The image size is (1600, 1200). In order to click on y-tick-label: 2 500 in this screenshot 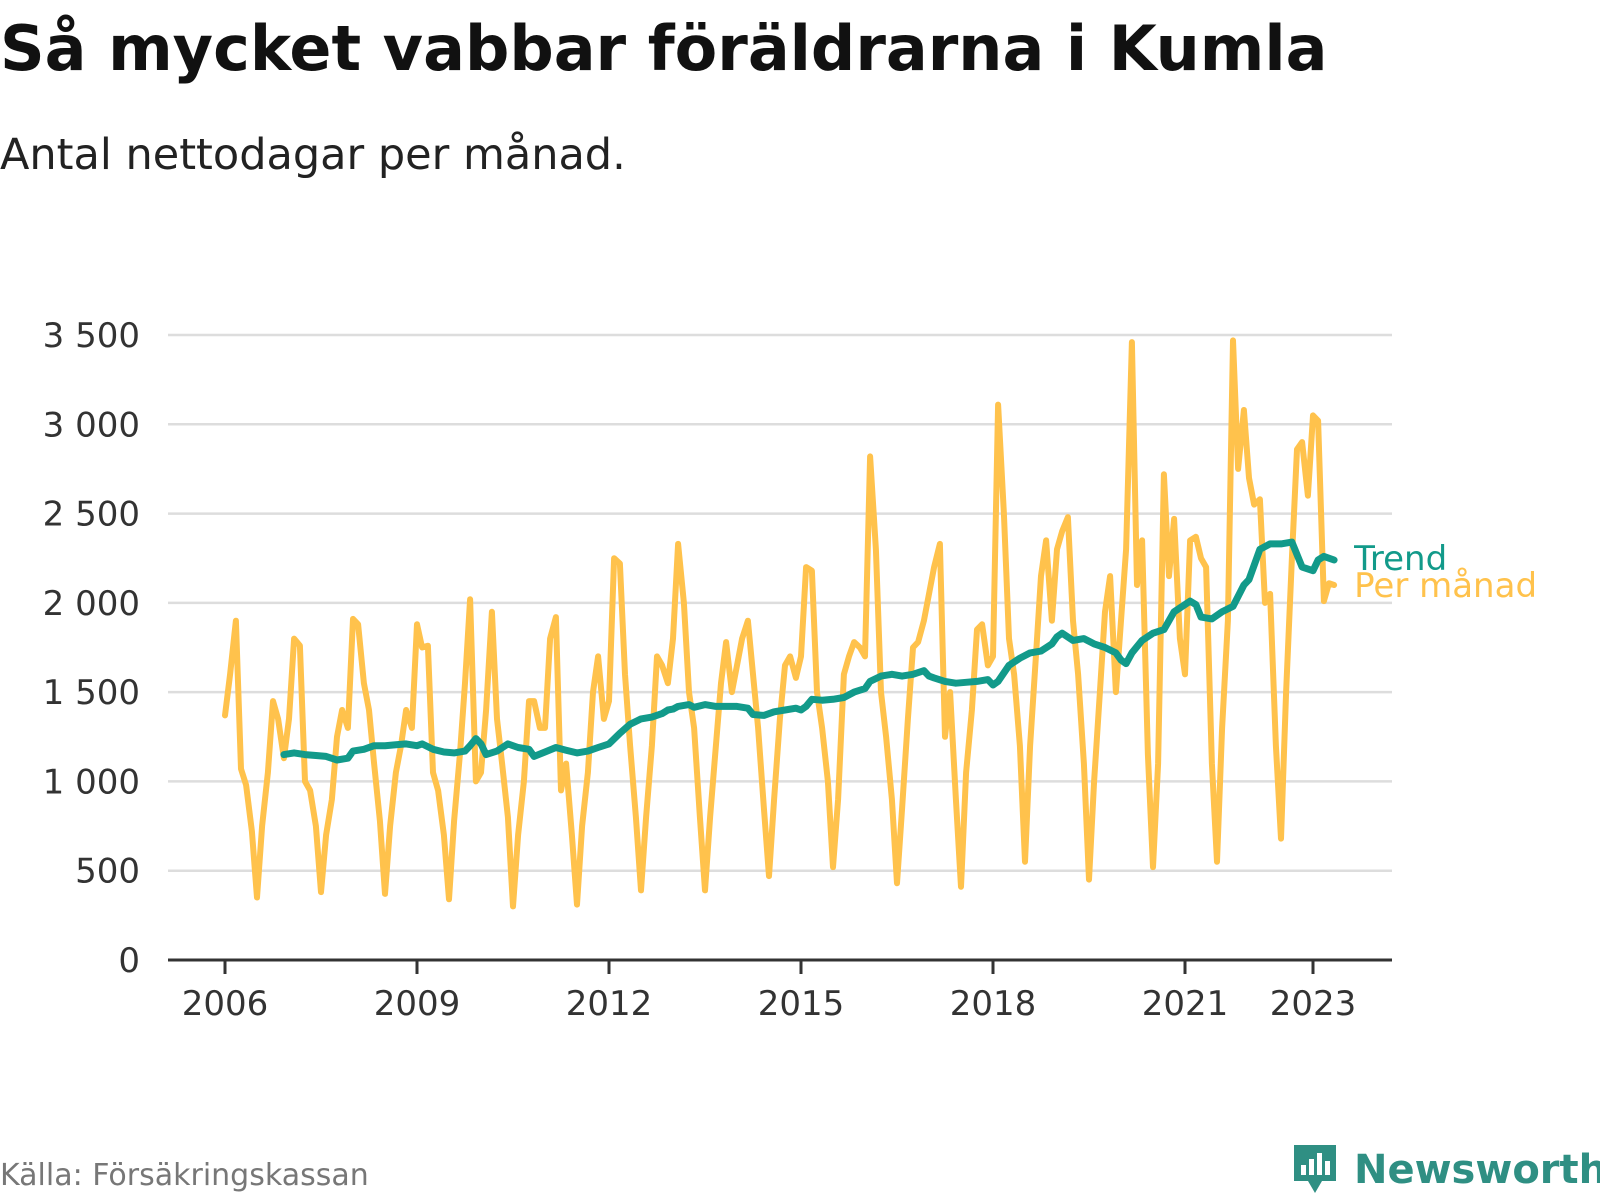, I will do `click(91, 515)`.